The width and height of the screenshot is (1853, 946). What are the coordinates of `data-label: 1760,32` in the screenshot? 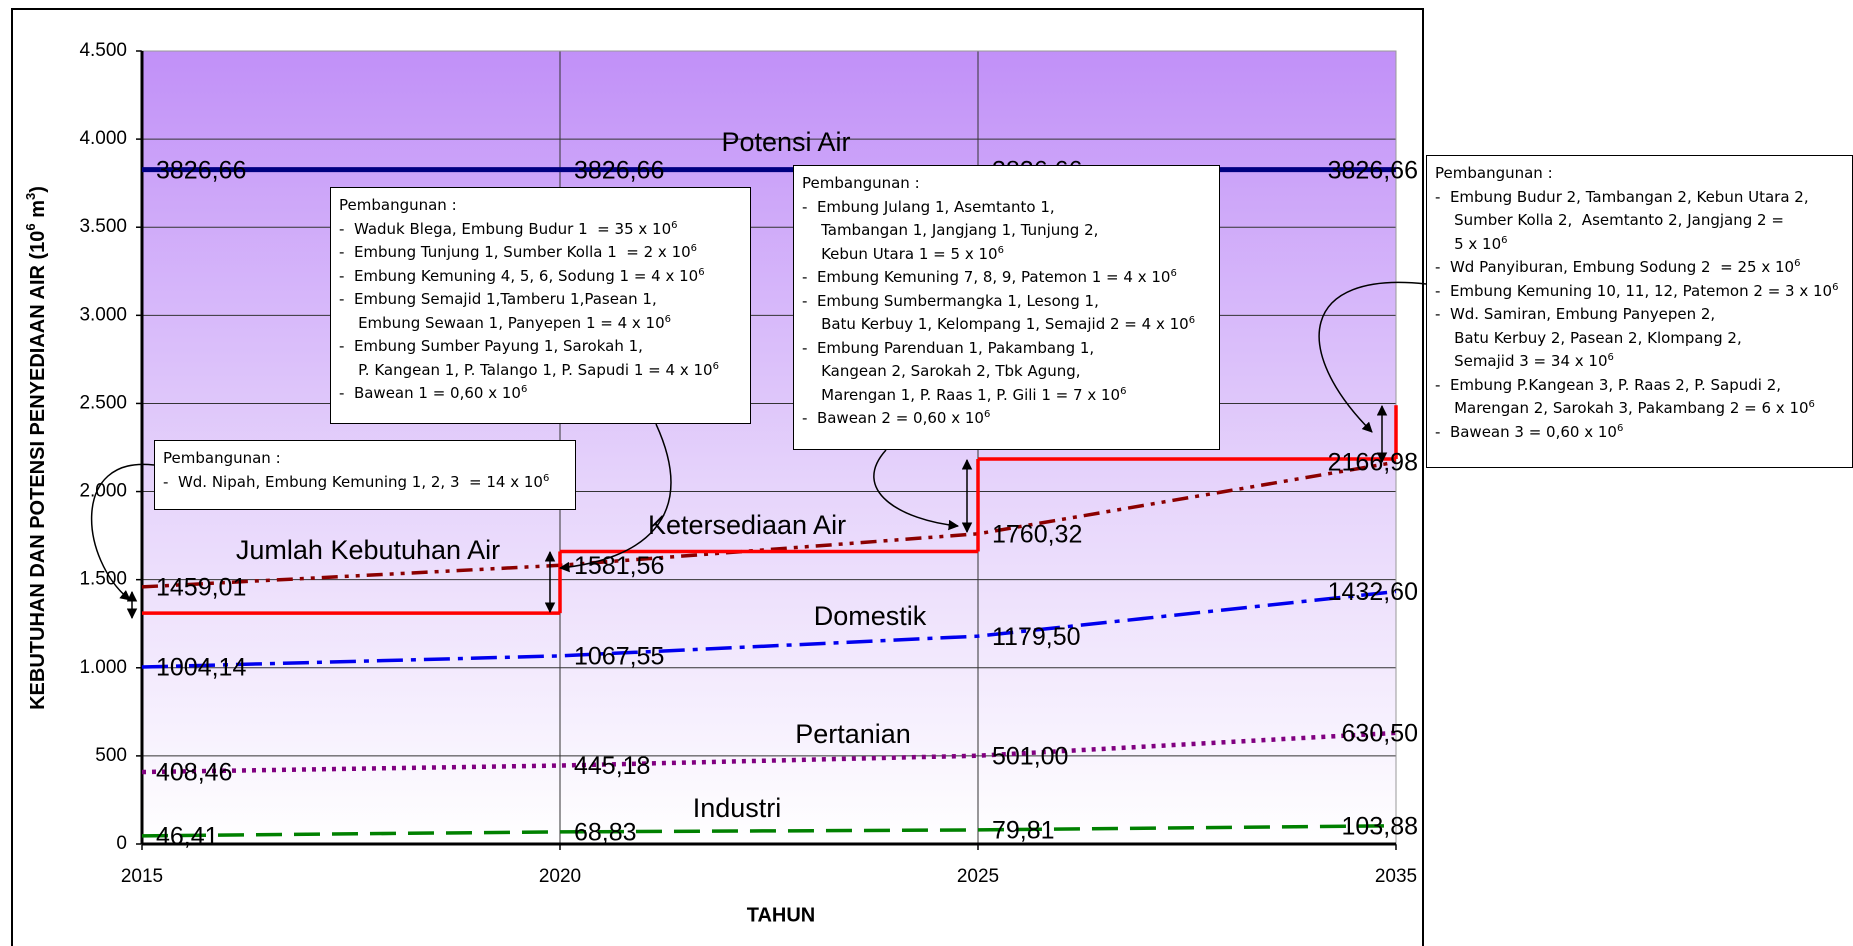 It's located at (1037, 534).